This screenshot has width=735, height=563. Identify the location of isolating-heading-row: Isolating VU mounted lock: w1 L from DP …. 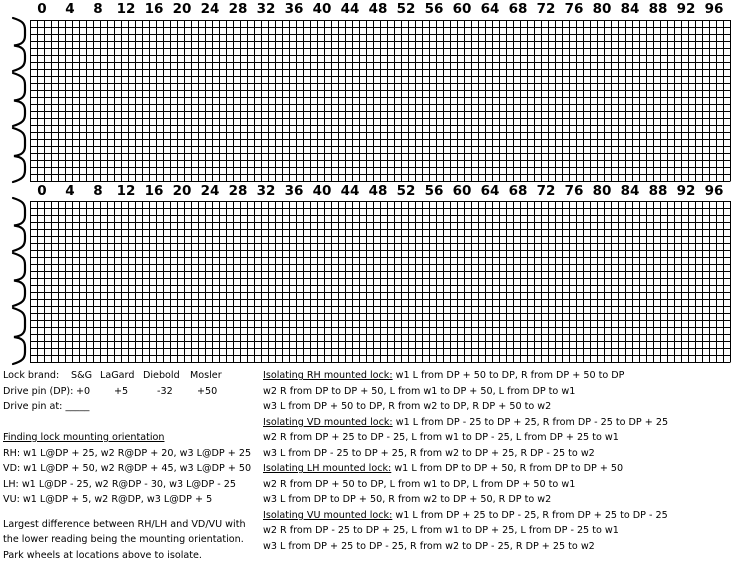
(465, 516).